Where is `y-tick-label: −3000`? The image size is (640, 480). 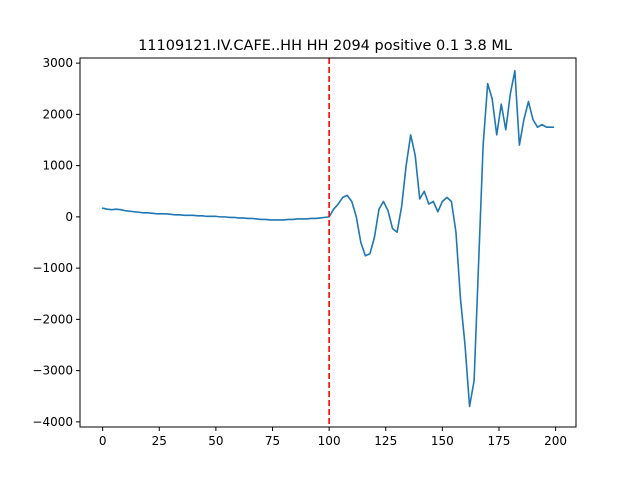
y-tick-label: −3000 is located at coordinates (52, 371).